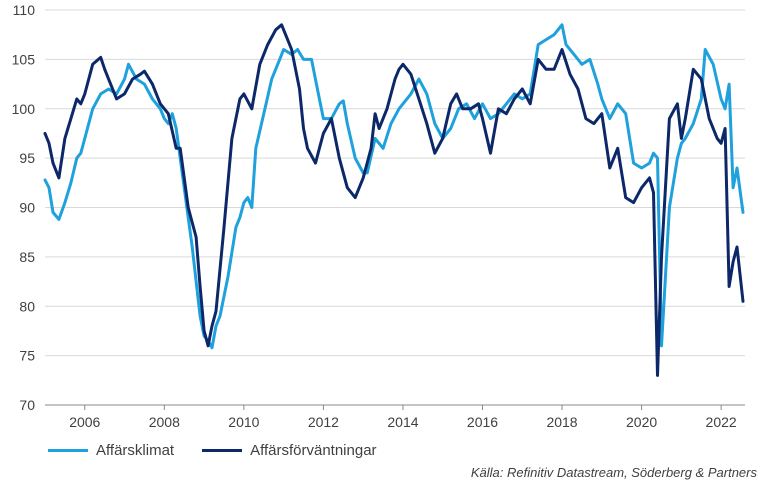 The height and width of the screenshot is (494, 767). What do you see at coordinates (84, 422) in the screenshot?
I see `x-tick-label-2006: 2006` at bounding box center [84, 422].